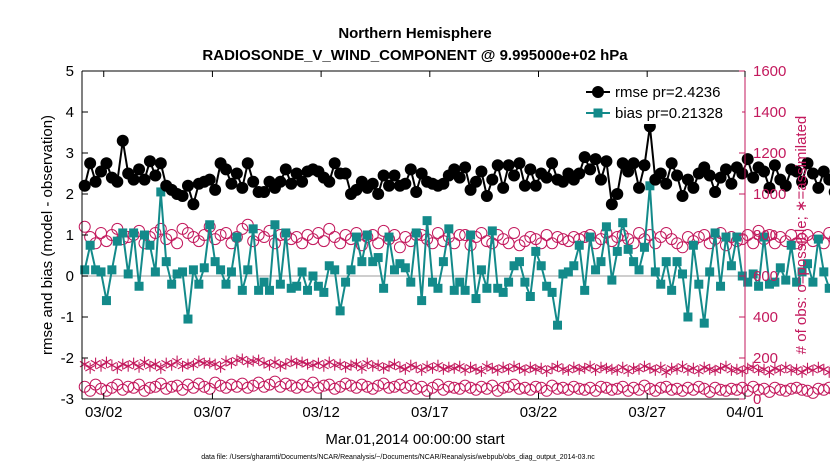  I want to click on x-axis-label: Mar.01,2014 00:00:00 start, so click(415, 439).